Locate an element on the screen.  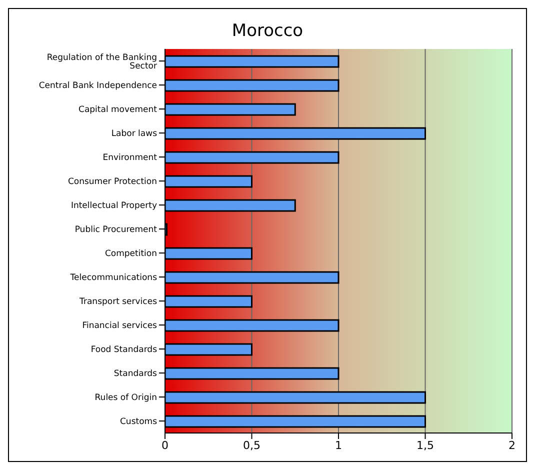
x-tick-label: 1 is located at coordinates (338, 445).